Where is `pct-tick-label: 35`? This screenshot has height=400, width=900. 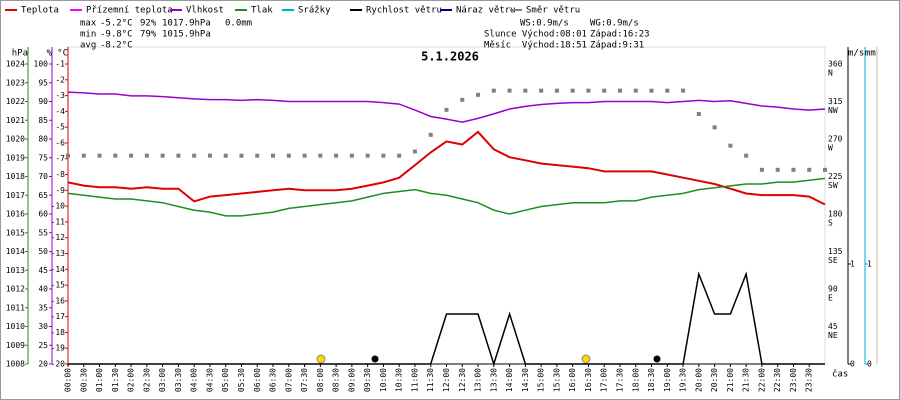 pct-tick-label: 35 is located at coordinates (43, 307).